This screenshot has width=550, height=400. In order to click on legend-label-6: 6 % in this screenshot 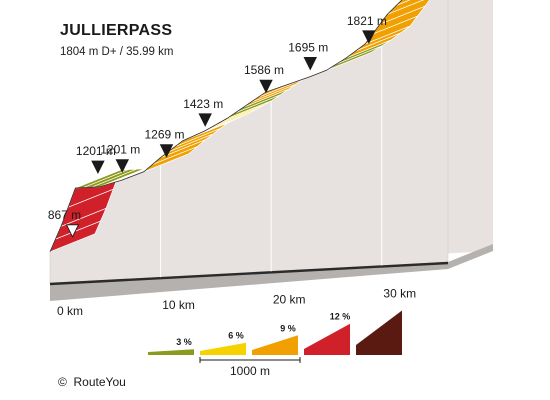, I will do `click(236, 336)`.